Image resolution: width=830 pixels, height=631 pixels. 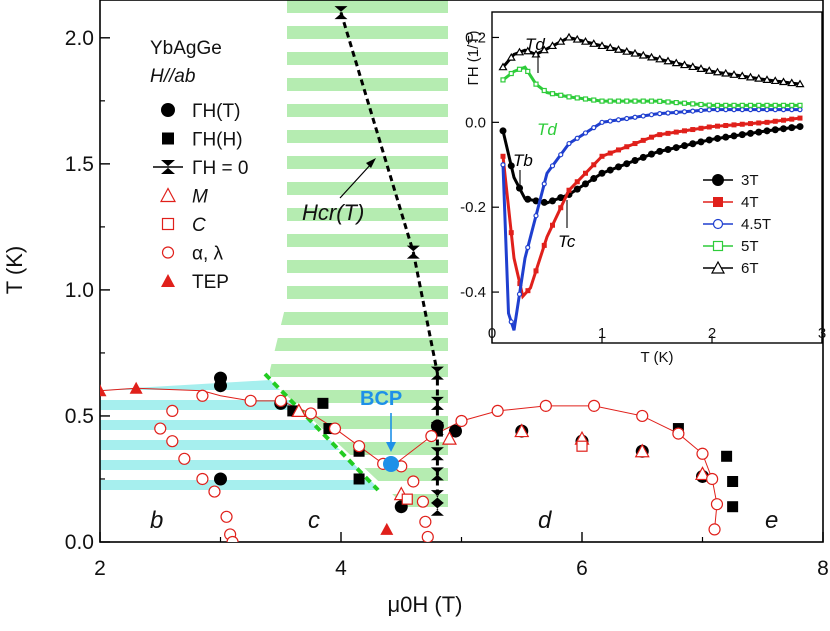 What do you see at coordinates (87, 290) in the screenshot?
I see `main-y-axis: 0.0 0.5 1.0 1.5 2.0` at bounding box center [87, 290].